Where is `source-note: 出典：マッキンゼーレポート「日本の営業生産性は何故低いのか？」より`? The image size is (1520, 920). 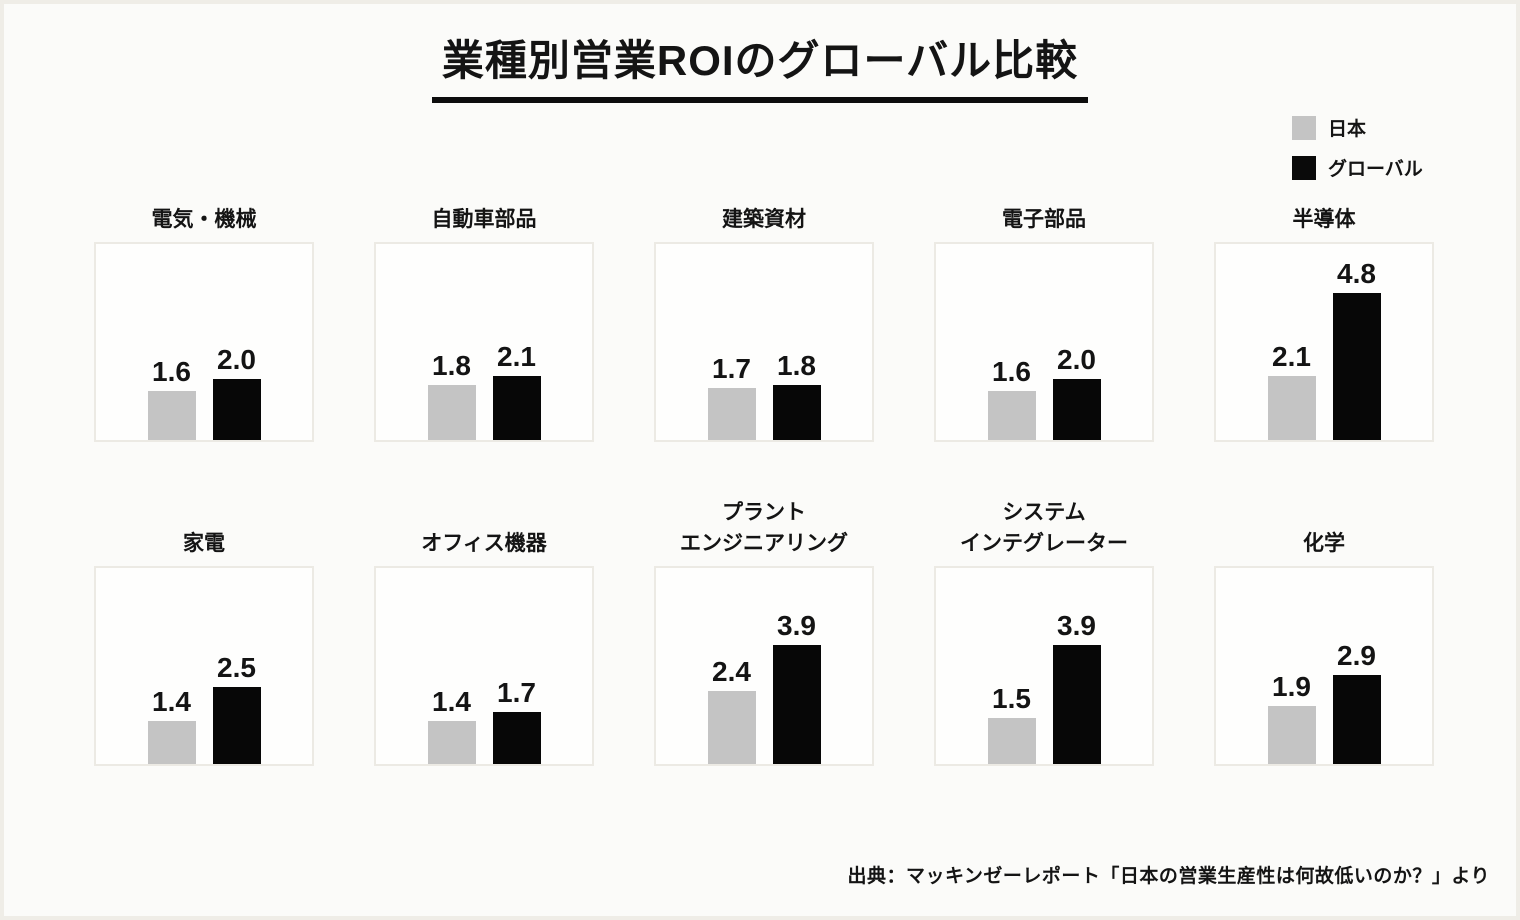
source-note: 出典：マッキンゼーレポート「日本の営業生産性は何故低いのか？」より is located at coordinates (1168, 876).